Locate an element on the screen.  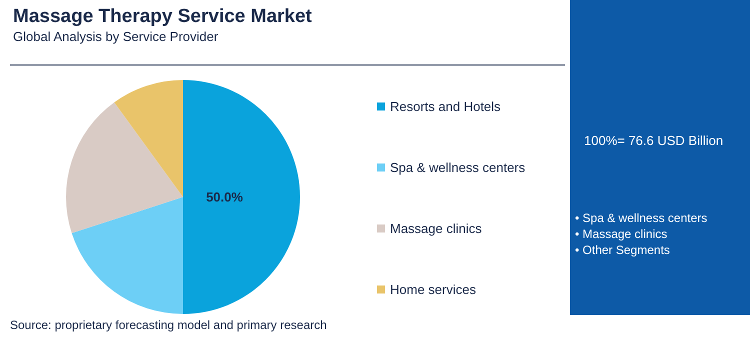
text: • Spa & wellness centers is located at coordinates (641, 218).